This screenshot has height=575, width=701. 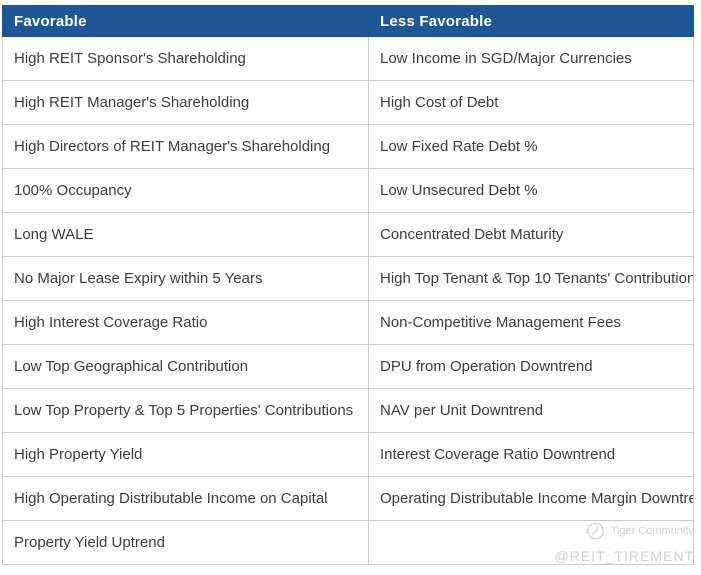 I want to click on less-favorable-cell: NAV per Unit Downtrend, so click(x=531, y=410).